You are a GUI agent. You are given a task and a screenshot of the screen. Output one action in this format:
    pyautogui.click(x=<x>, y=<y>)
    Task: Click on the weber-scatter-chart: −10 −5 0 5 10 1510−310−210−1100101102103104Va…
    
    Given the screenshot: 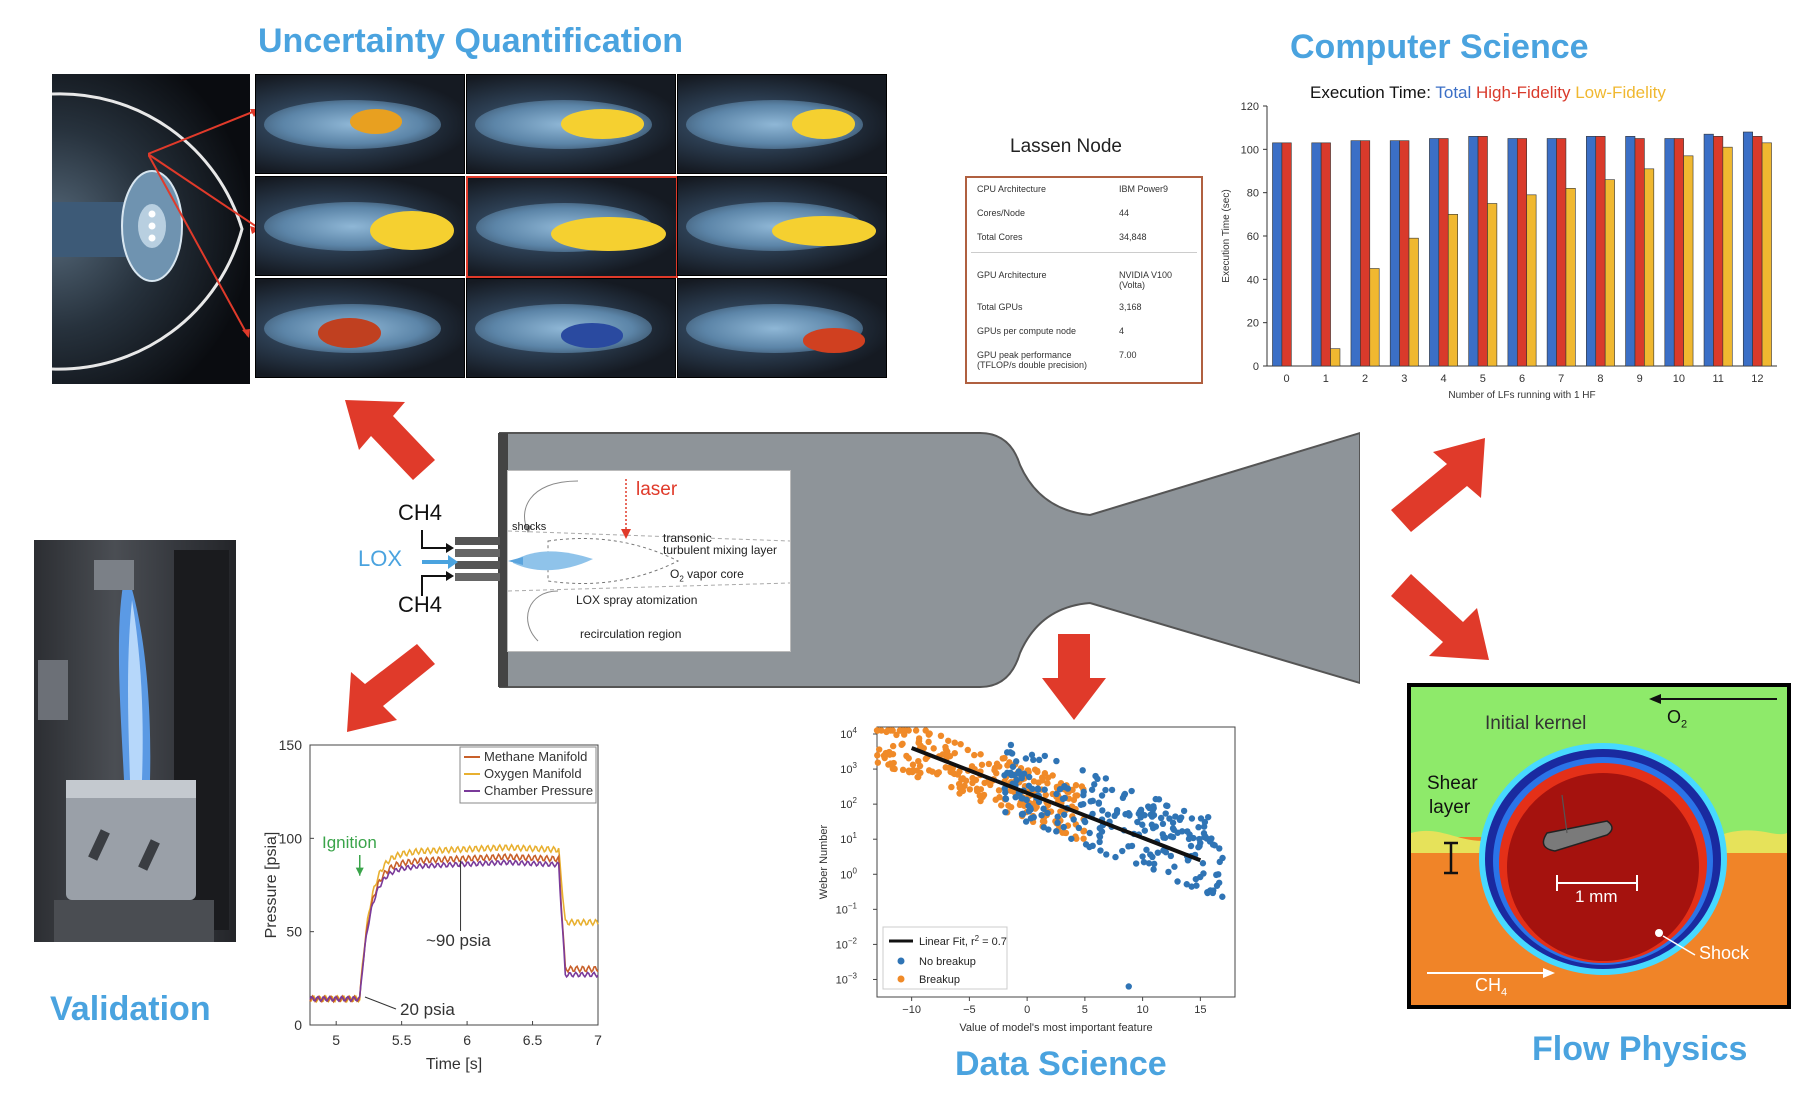 What is the action you would take?
    pyautogui.click(x=1027, y=880)
    